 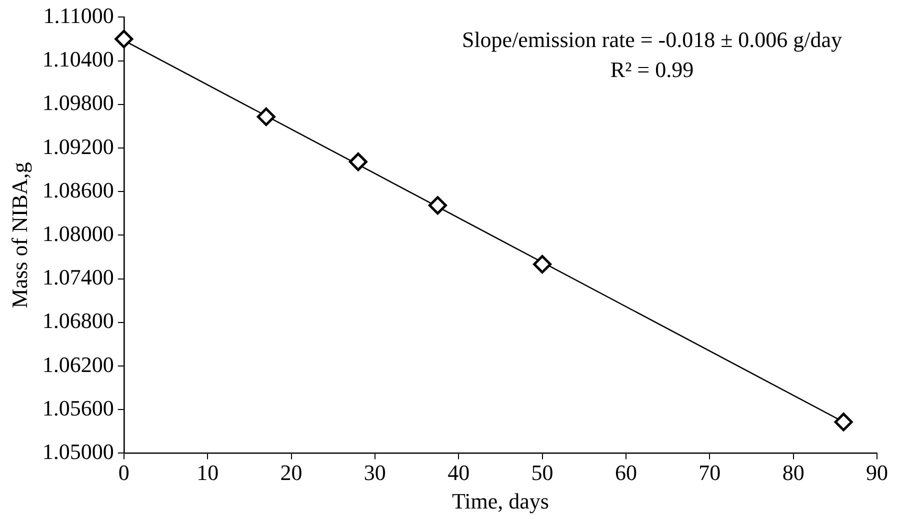 What do you see at coordinates (207, 473) in the screenshot?
I see `x-tick-label: 10` at bounding box center [207, 473].